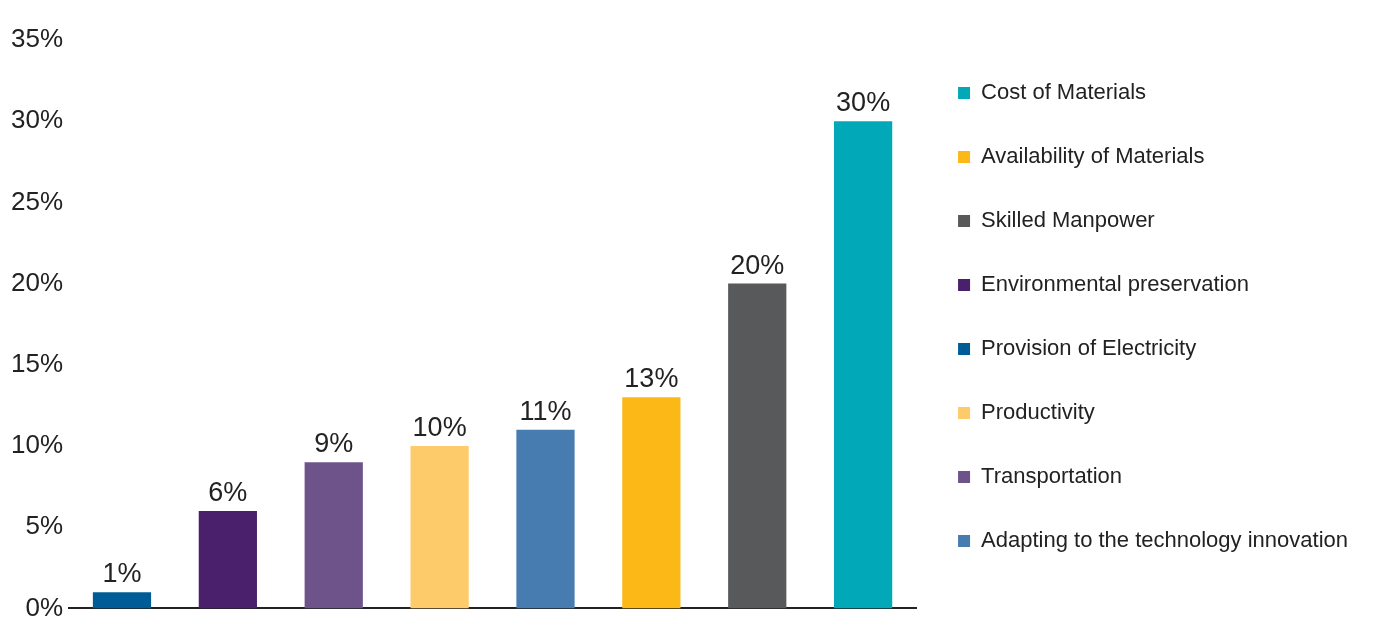  What do you see at coordinates (1068, 220) in the screenshot?
I see `legend-label: Skilled Manpower` at bounding box center [1068, 220].